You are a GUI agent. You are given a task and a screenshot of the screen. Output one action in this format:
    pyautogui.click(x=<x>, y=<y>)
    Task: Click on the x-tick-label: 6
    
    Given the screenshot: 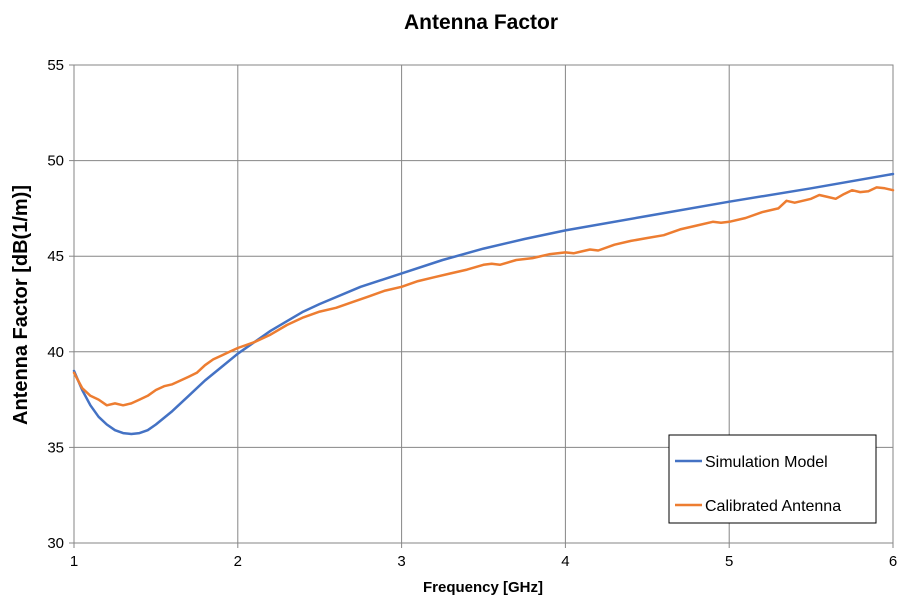 What is the action you would take?
    pyautogui.click(x=893, y=561)
    